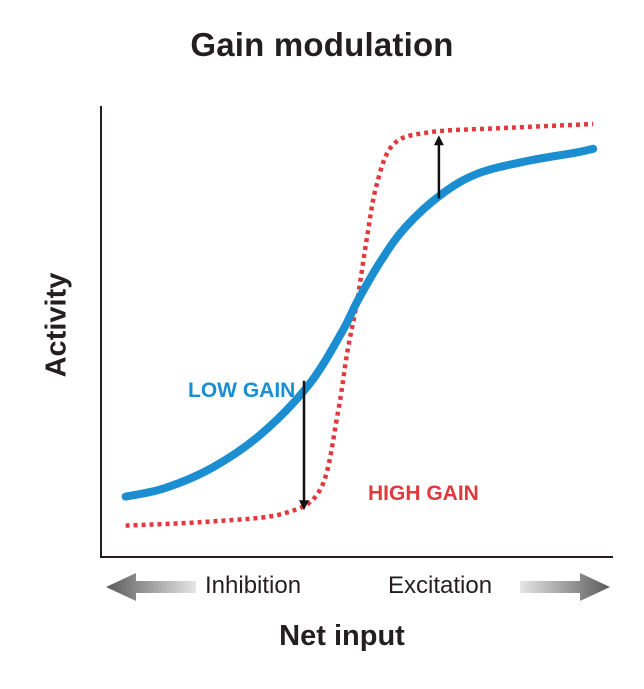 This screenshot has height=689, width=644. Describe the element at coordinates (322, 44) in the screenshot. I see `chart-title: Gain modulation` at that location.